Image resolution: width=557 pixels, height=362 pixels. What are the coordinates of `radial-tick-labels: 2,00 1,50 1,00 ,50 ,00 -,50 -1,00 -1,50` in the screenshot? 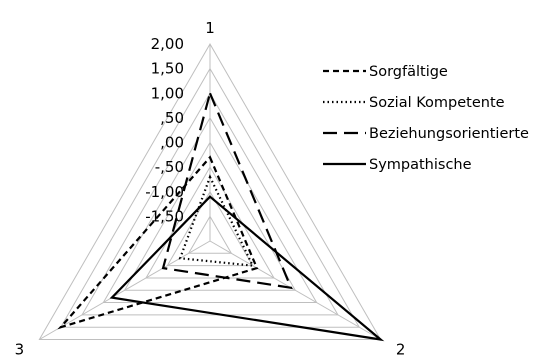 It's located at (164, 130).